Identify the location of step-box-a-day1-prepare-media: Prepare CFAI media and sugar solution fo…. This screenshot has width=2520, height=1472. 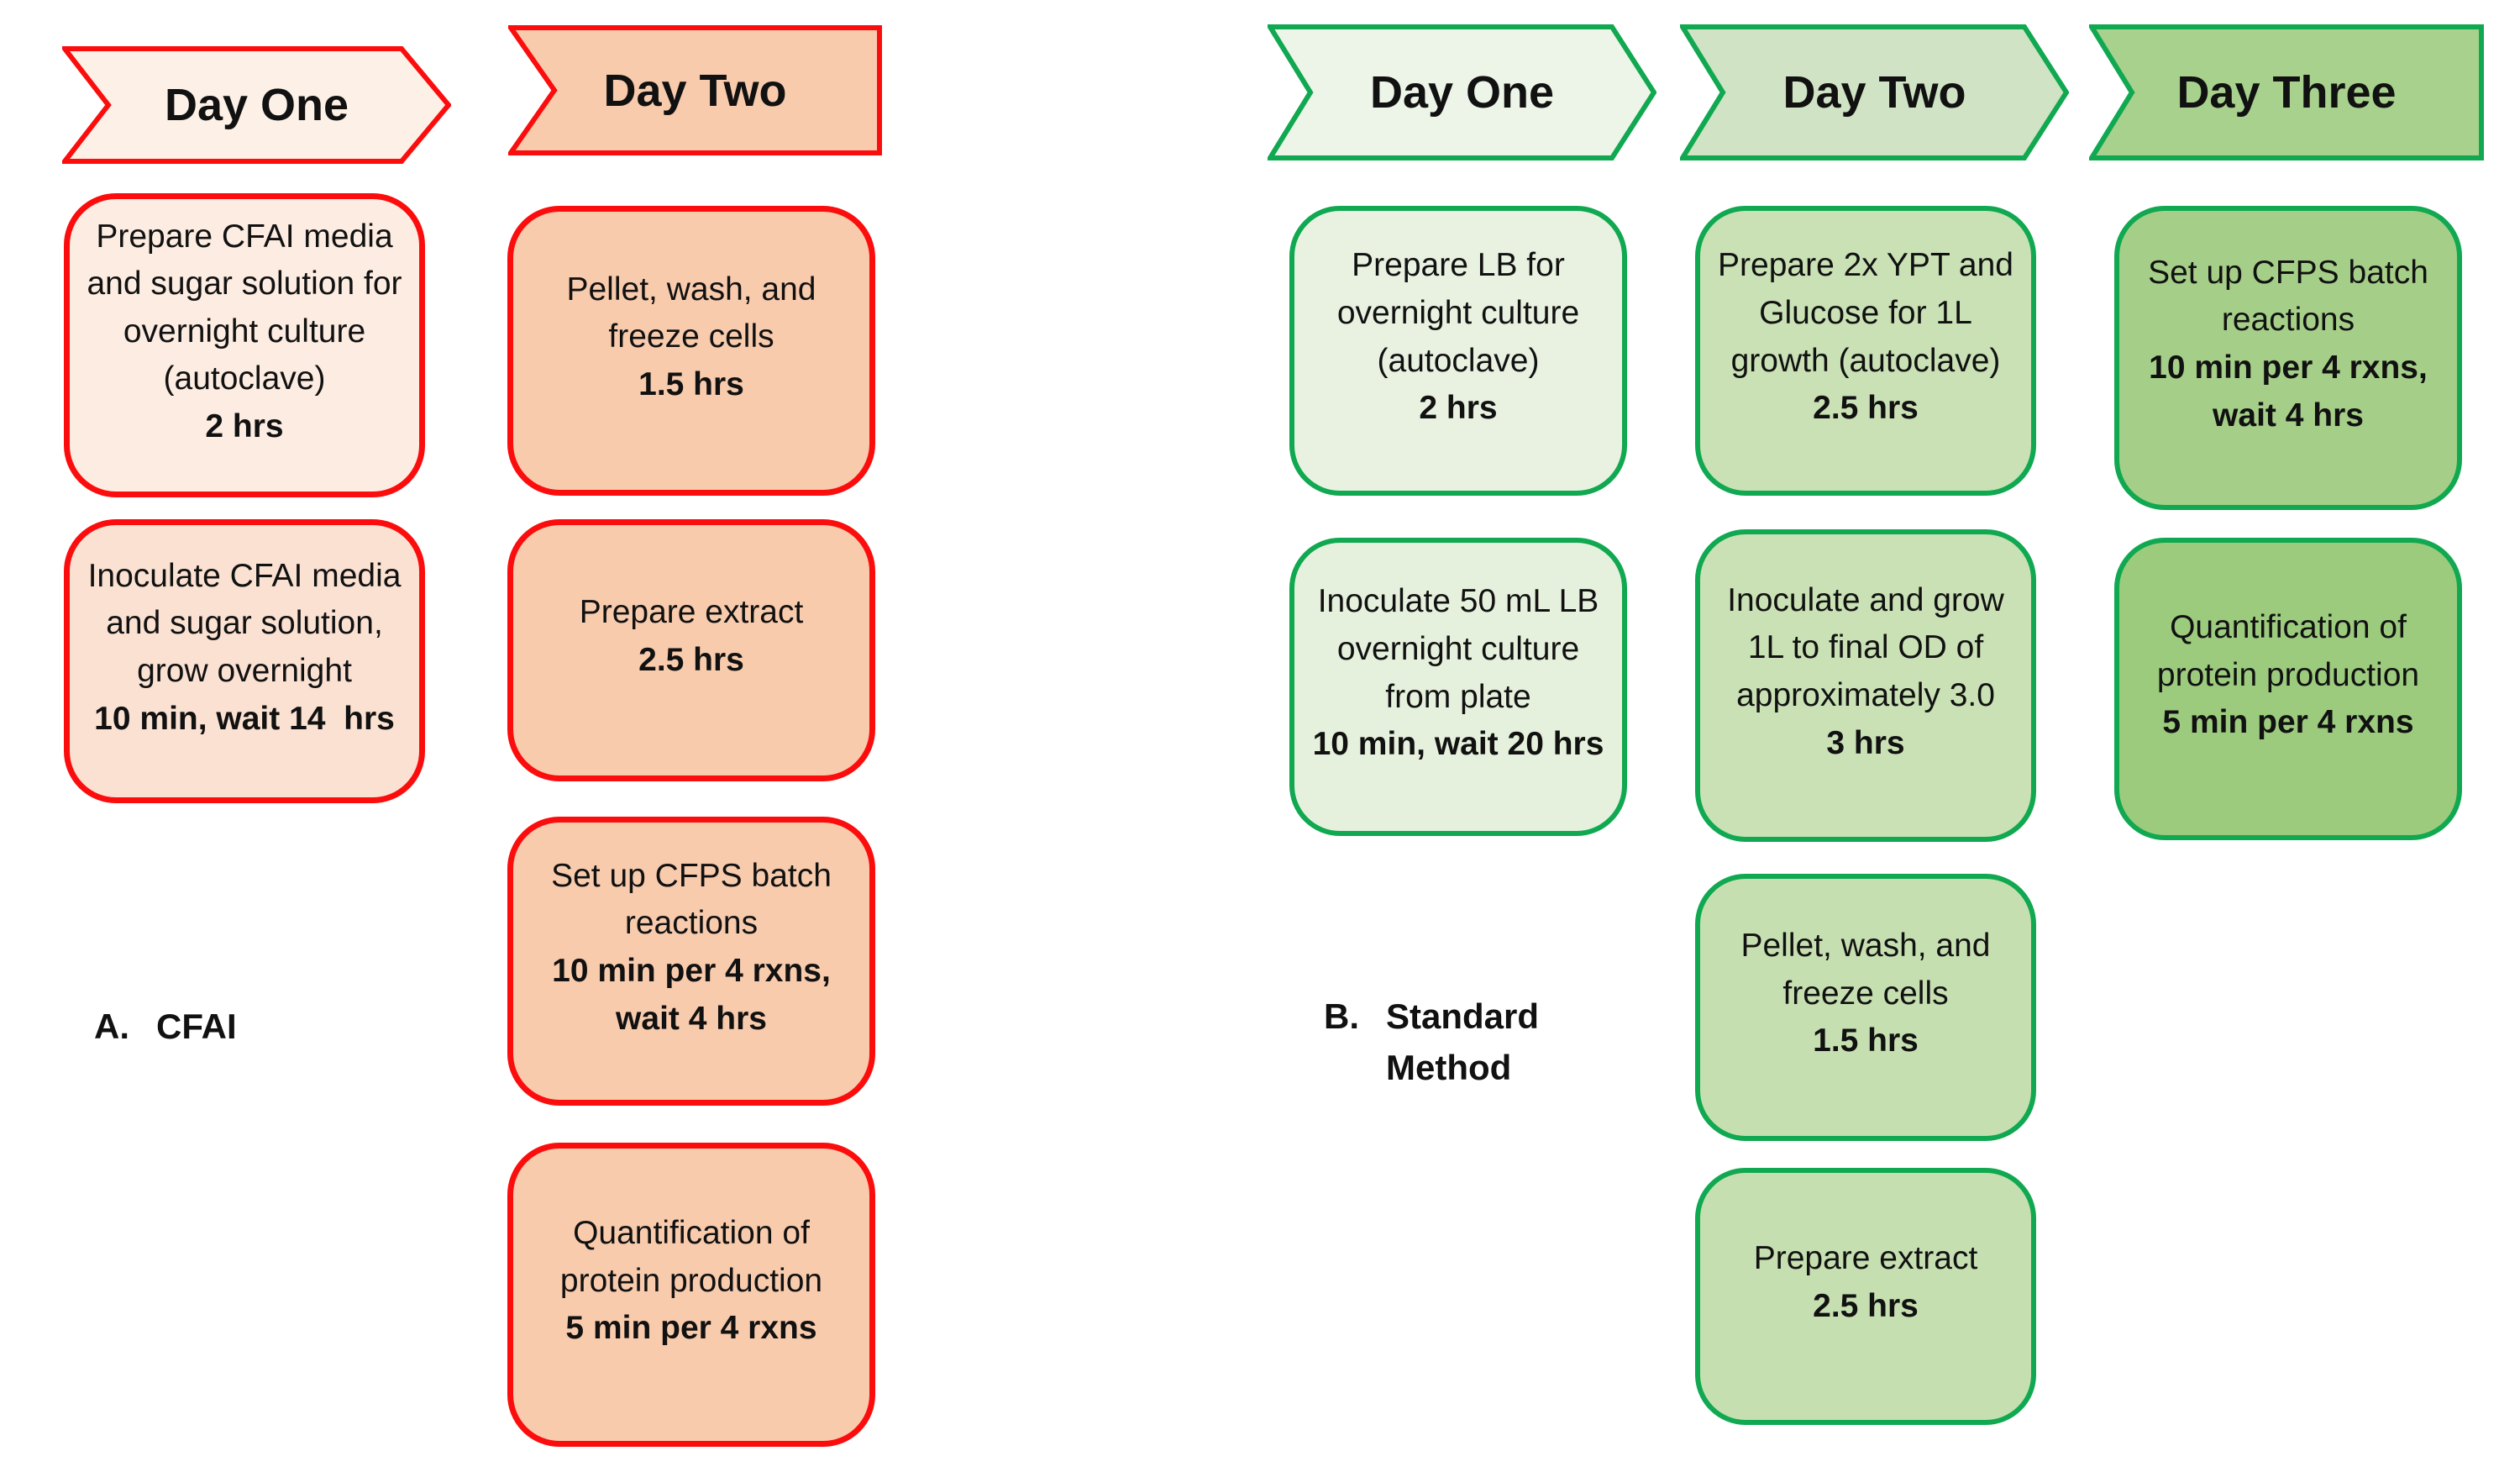
(244, 345).